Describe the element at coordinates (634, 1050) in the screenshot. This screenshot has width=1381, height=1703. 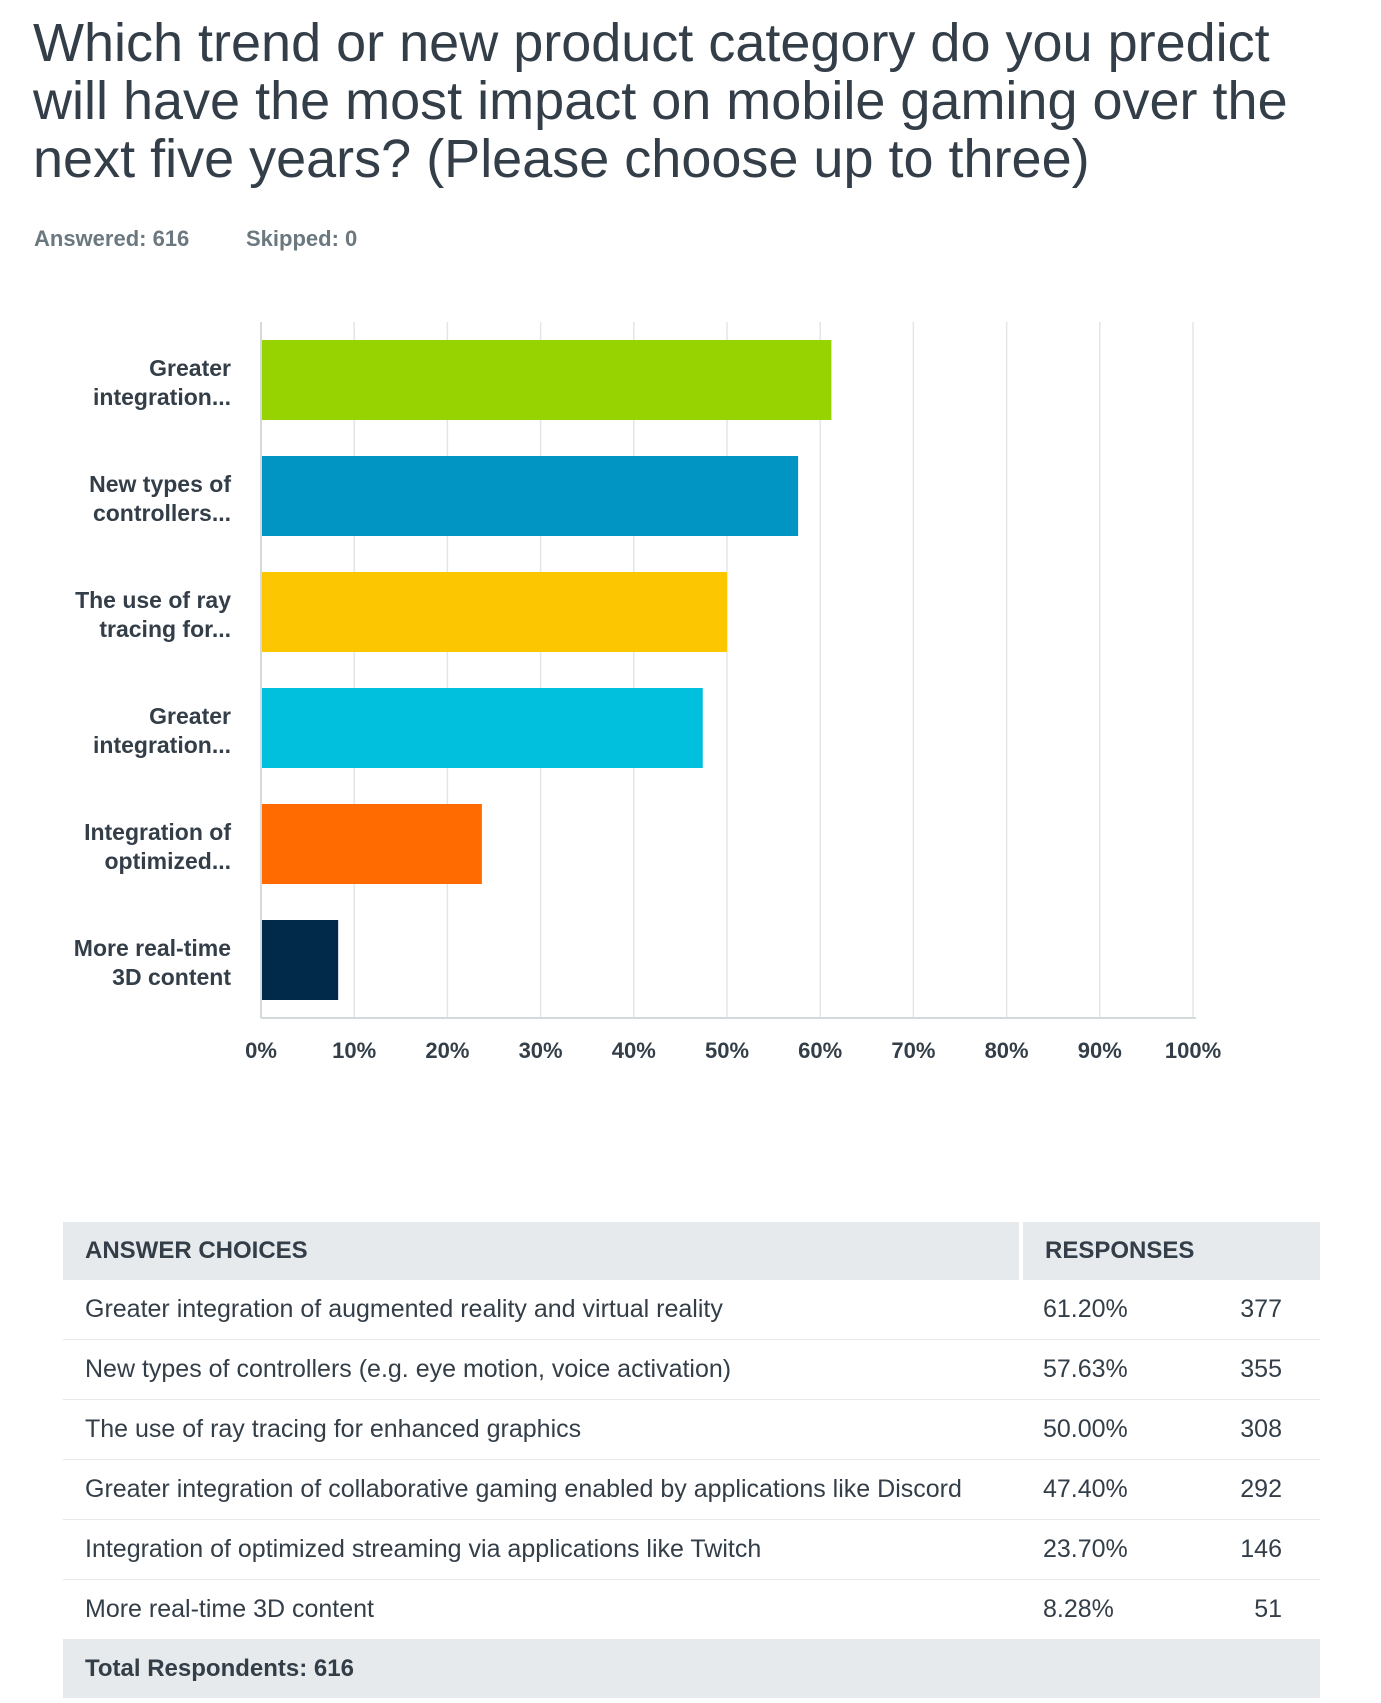
I see `x-tick-label: 40%` at that location.